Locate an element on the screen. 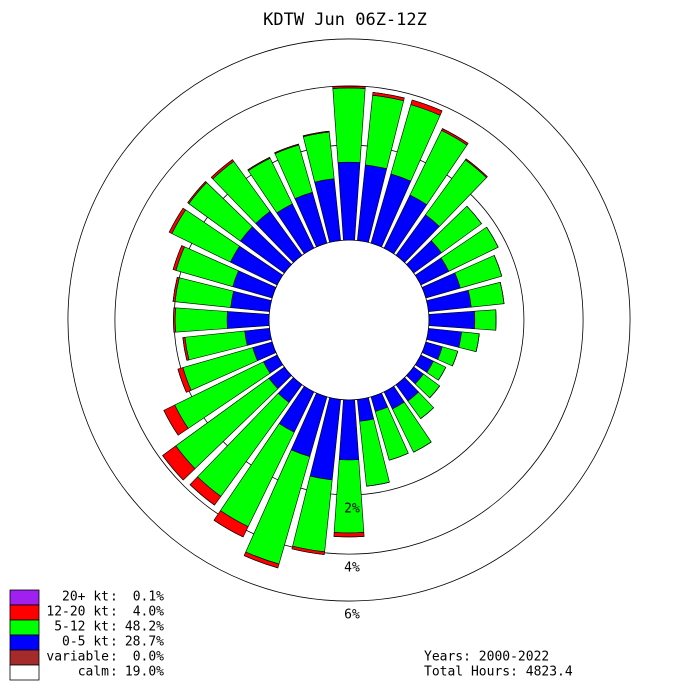 This screenshot has height=696, width=695. legend-value: 19.0% is located at coordinates (144, 672).